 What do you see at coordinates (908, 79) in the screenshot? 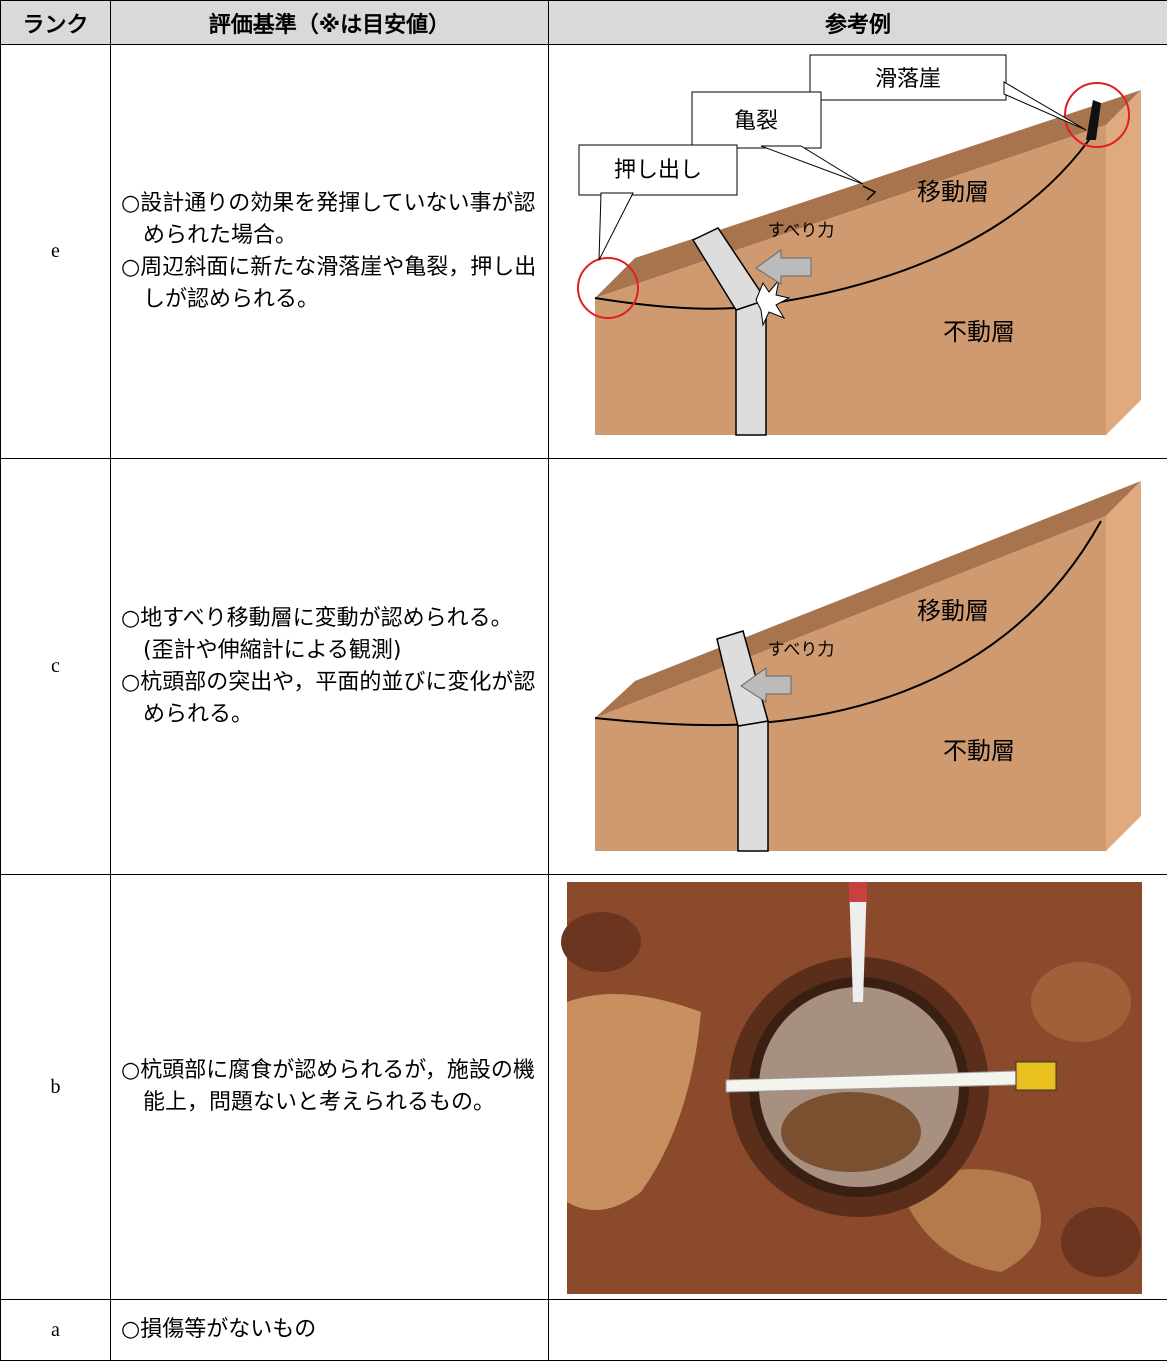
I see `label: 滑落崖` at bounding box center [908, 79].